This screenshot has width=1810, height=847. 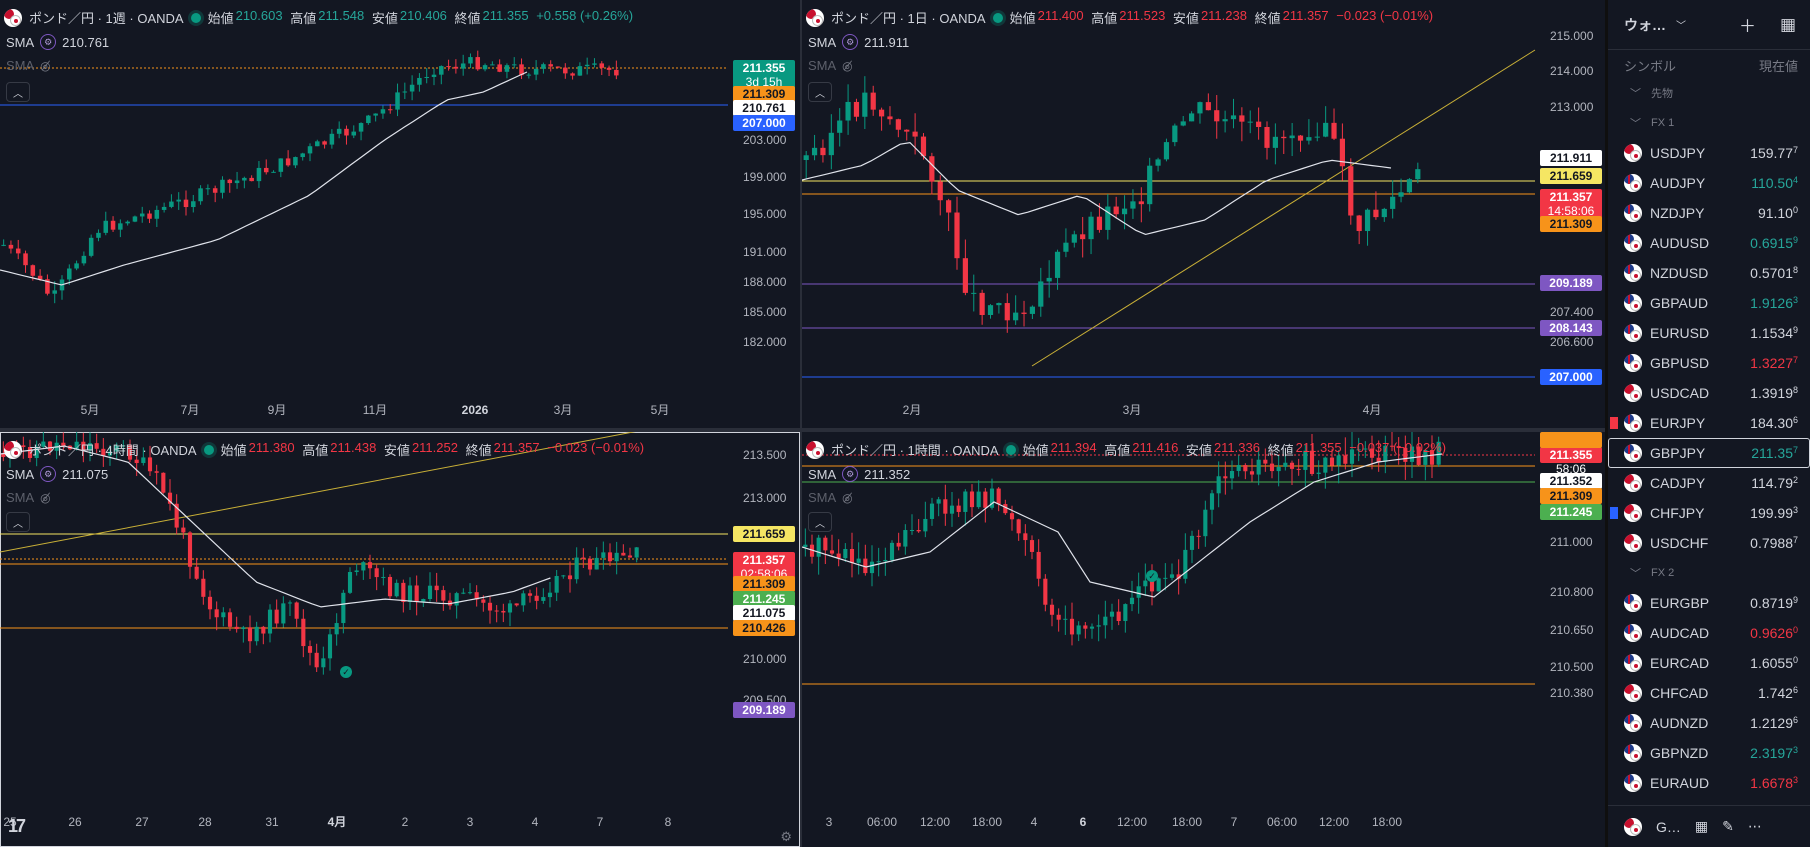 What do you see at coordinates (764, 613) in the screenshot?
I see `price-label-value: 211.075` at bounding box center [764, 613].